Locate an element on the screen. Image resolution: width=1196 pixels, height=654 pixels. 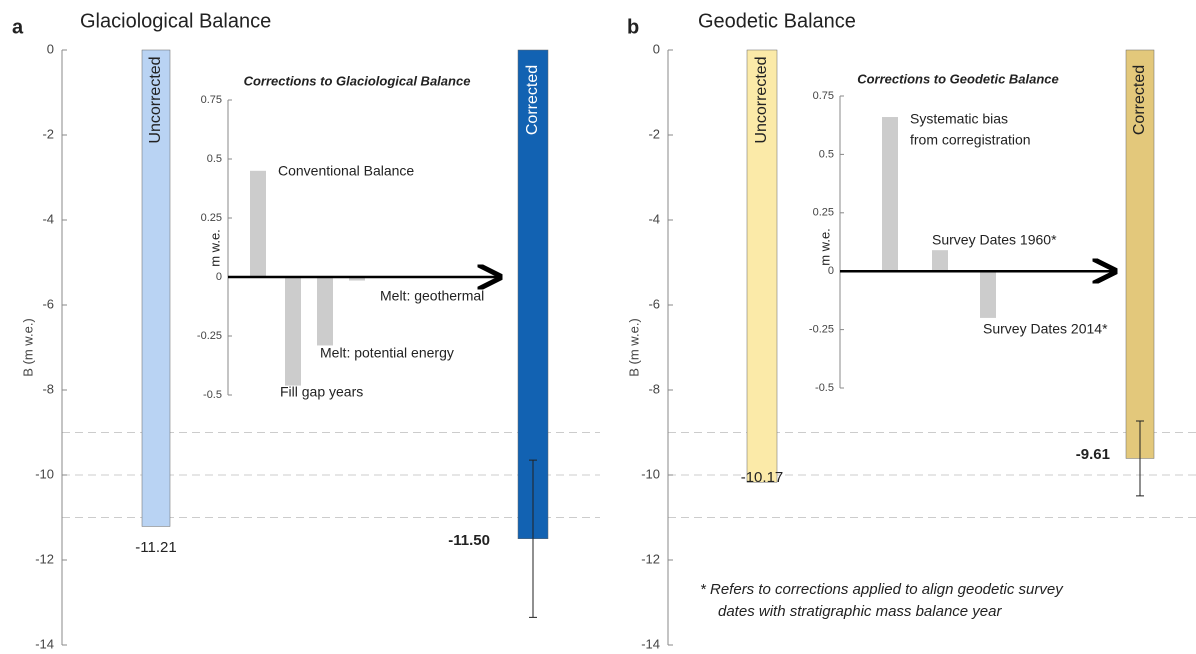
inset-bar-label: Conventional Balance is located at coordinates (346, 171).